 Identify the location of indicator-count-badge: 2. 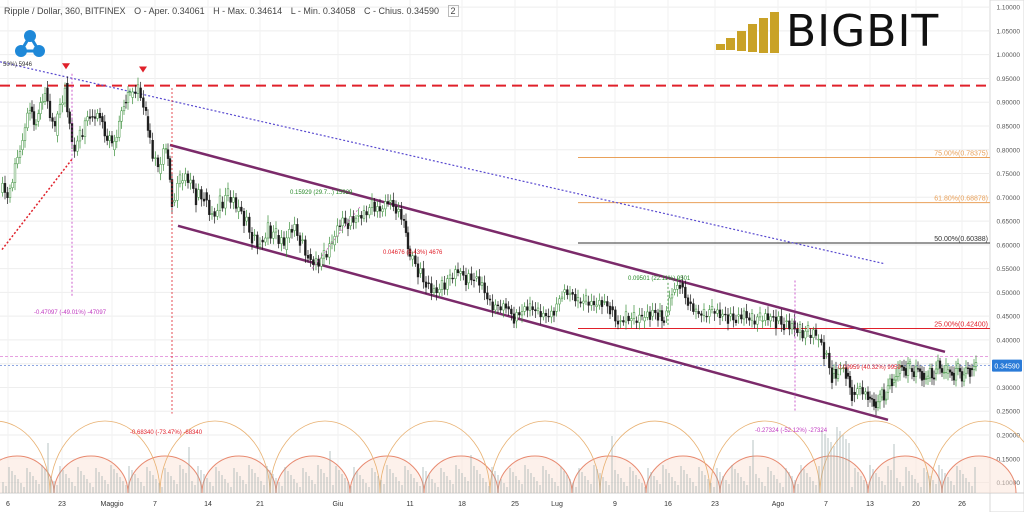
(453, 11).